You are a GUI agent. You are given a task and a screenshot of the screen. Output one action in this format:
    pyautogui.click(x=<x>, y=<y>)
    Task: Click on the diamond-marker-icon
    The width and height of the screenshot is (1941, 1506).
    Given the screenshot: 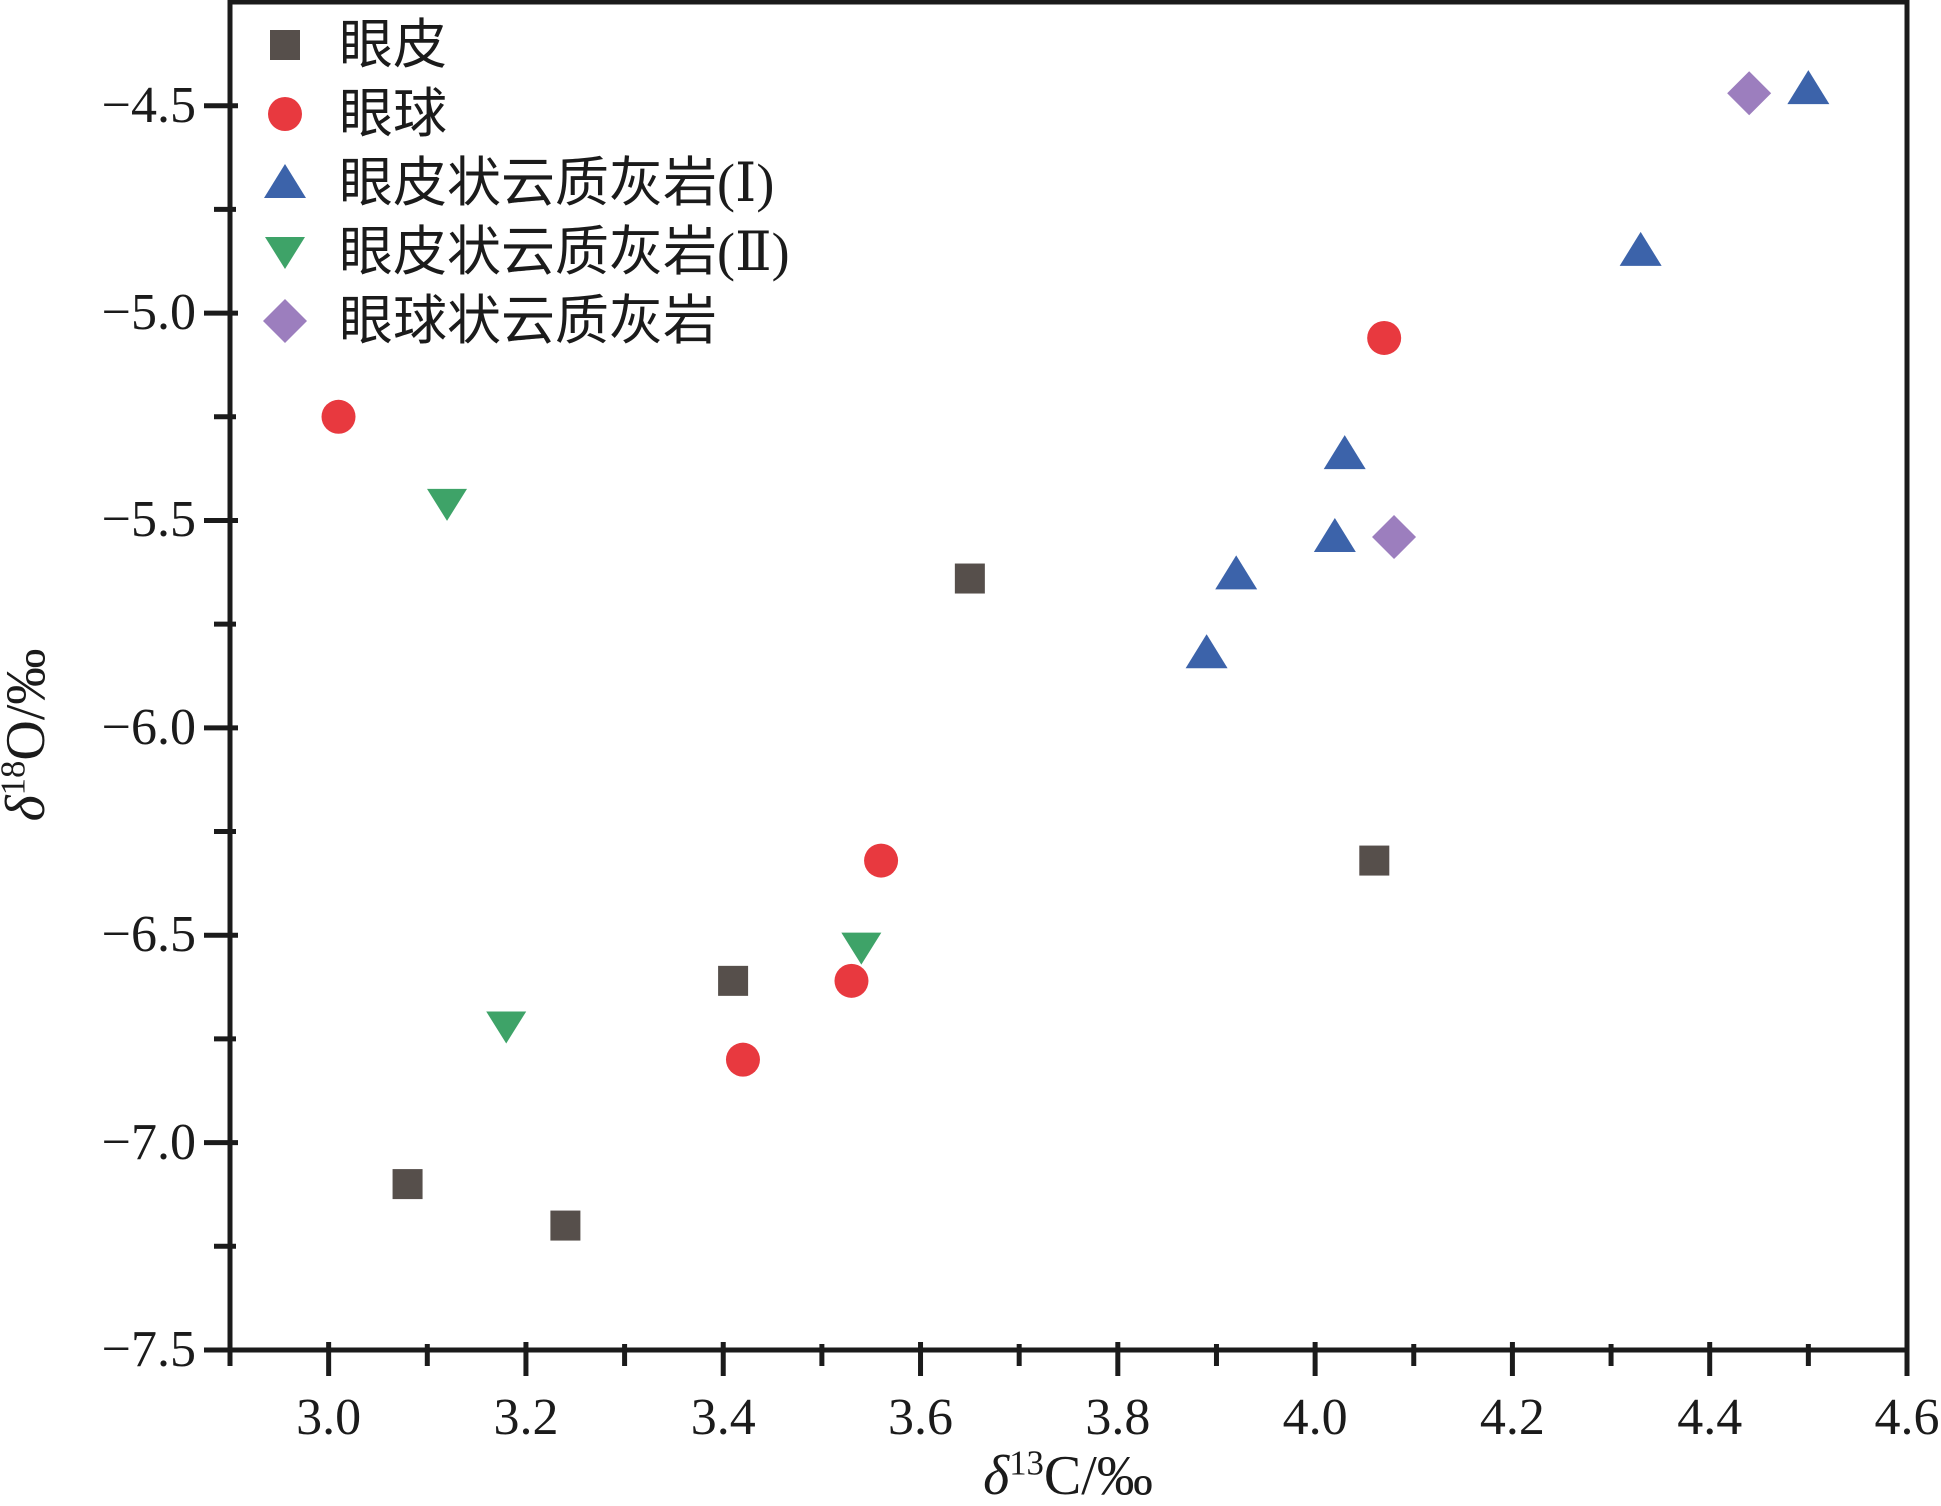 What is the action you would take?
    pyautogui.click(x=285, y=320)
    